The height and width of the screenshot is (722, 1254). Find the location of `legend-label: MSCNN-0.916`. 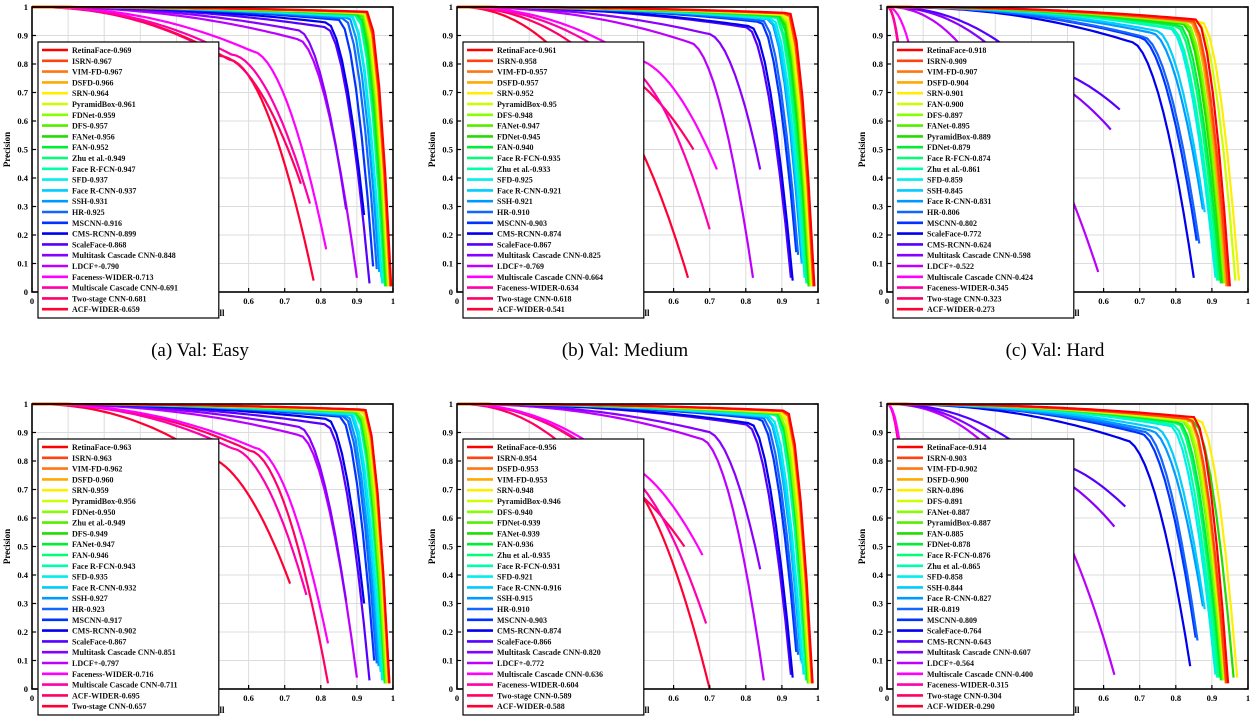

legend-label: MSCNN-0.916 is located at coordinates (97, 223).